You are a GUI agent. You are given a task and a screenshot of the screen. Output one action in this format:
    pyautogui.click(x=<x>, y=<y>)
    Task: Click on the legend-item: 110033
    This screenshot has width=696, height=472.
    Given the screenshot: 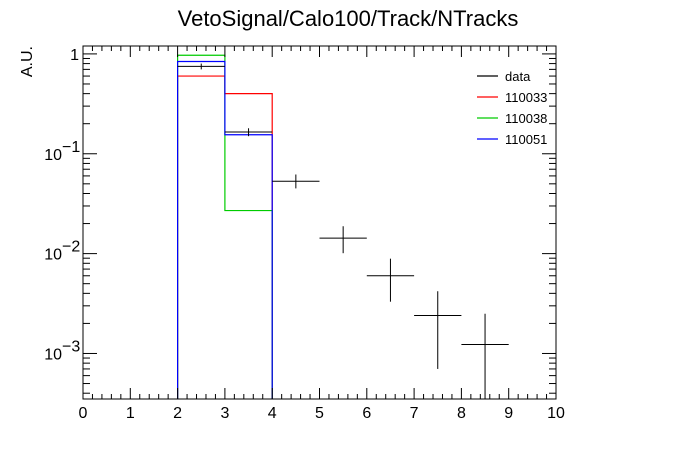 What is the action you would take?
    pyautogui.click(x=512, y=97)
    